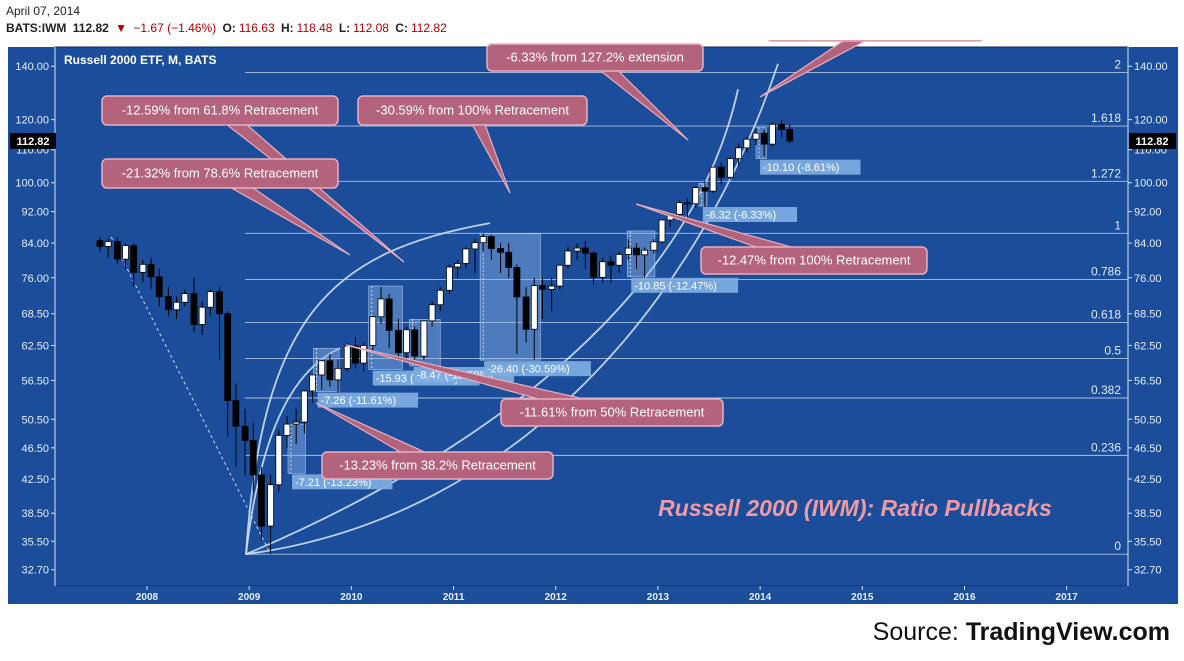  I want to click on symbol-label: BATS:IWM, so click(36, 28).